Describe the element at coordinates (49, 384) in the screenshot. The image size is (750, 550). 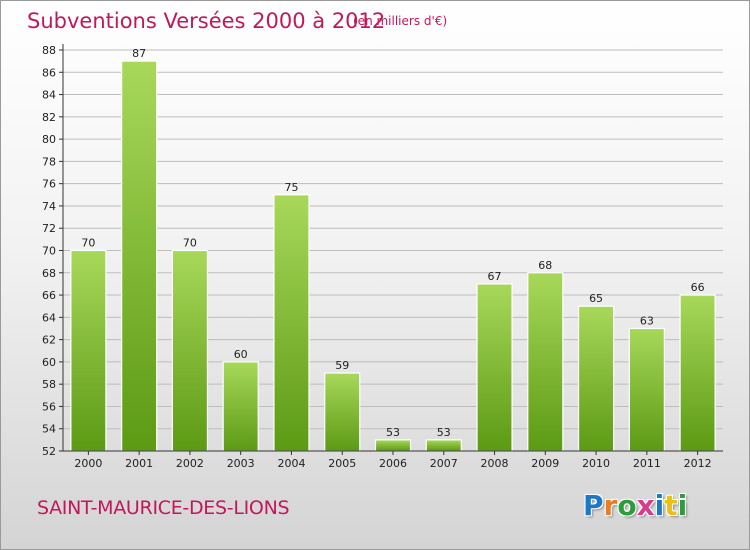
I see `y-tick-label: 58` at that location.